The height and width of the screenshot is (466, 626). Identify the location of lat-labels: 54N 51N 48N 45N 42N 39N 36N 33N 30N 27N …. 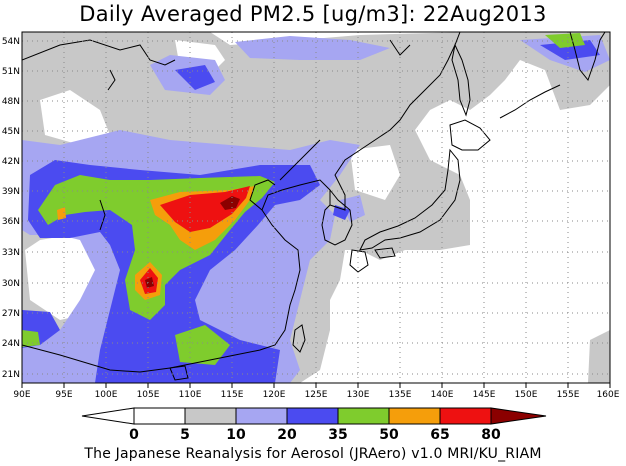
(11, 208).